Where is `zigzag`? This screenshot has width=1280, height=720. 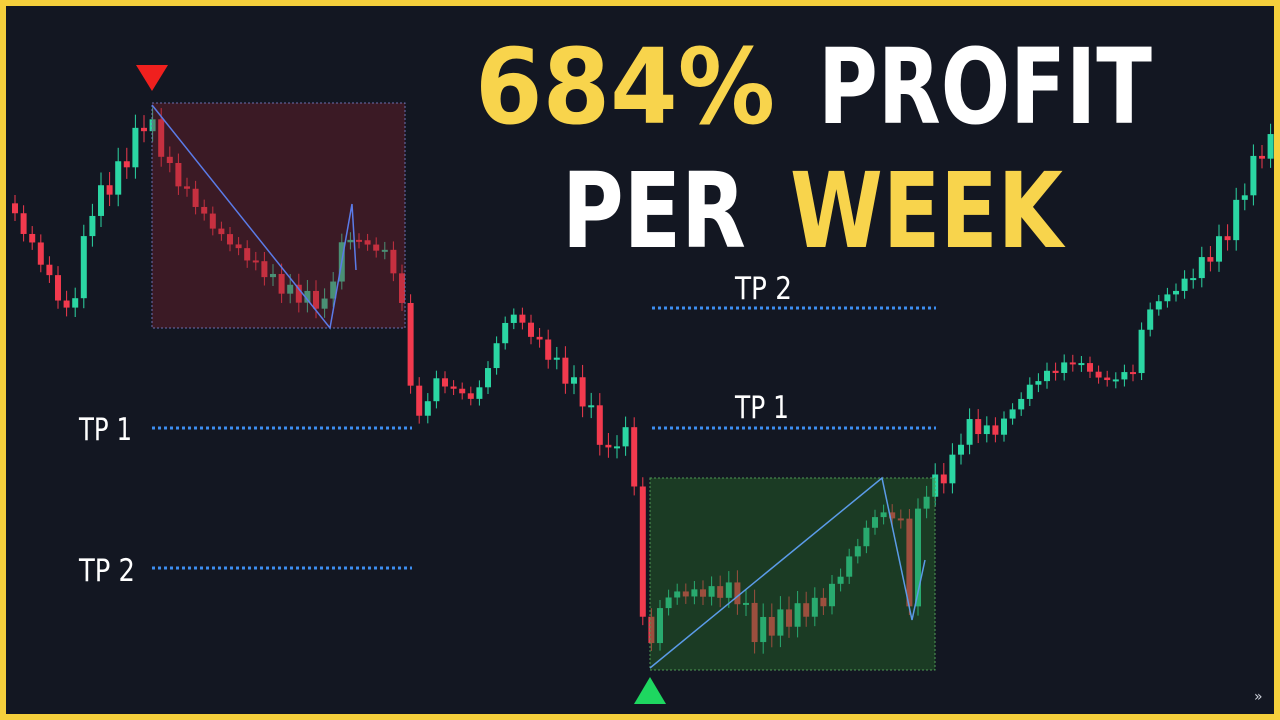 zigzag is located at coordinates (254, 217).